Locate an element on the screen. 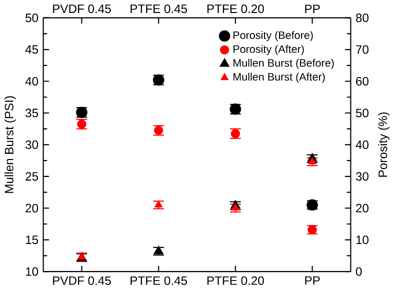 The height and width of the screenshot is (289, 394). x-tick-label: PP is located at coordinates (312, 8).